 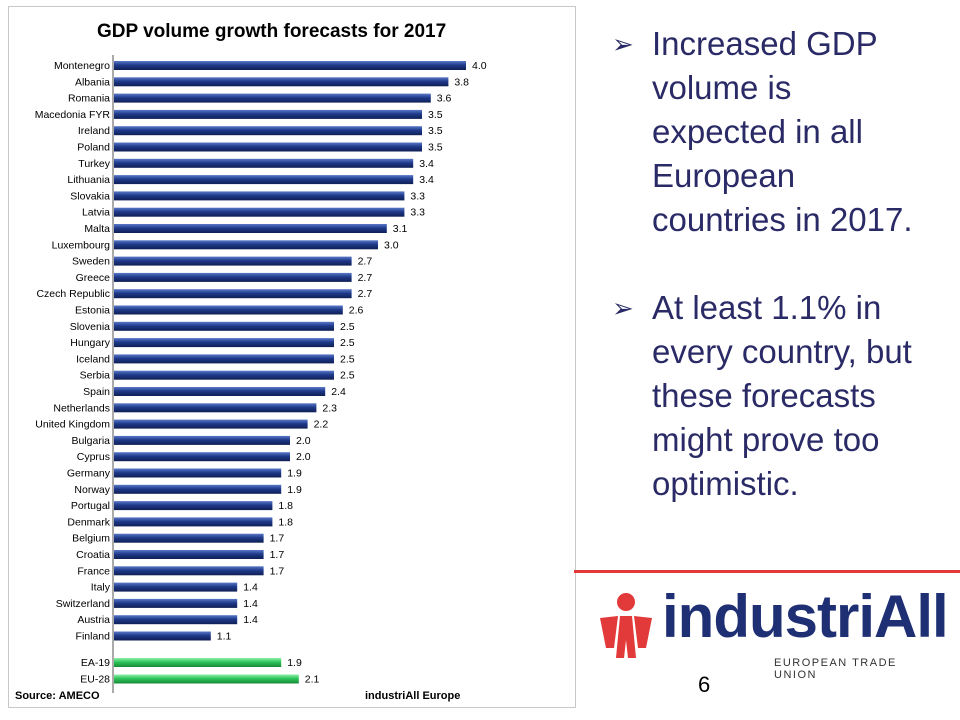 I want to click on value-label: 1.8, so click(x=285, y=522).